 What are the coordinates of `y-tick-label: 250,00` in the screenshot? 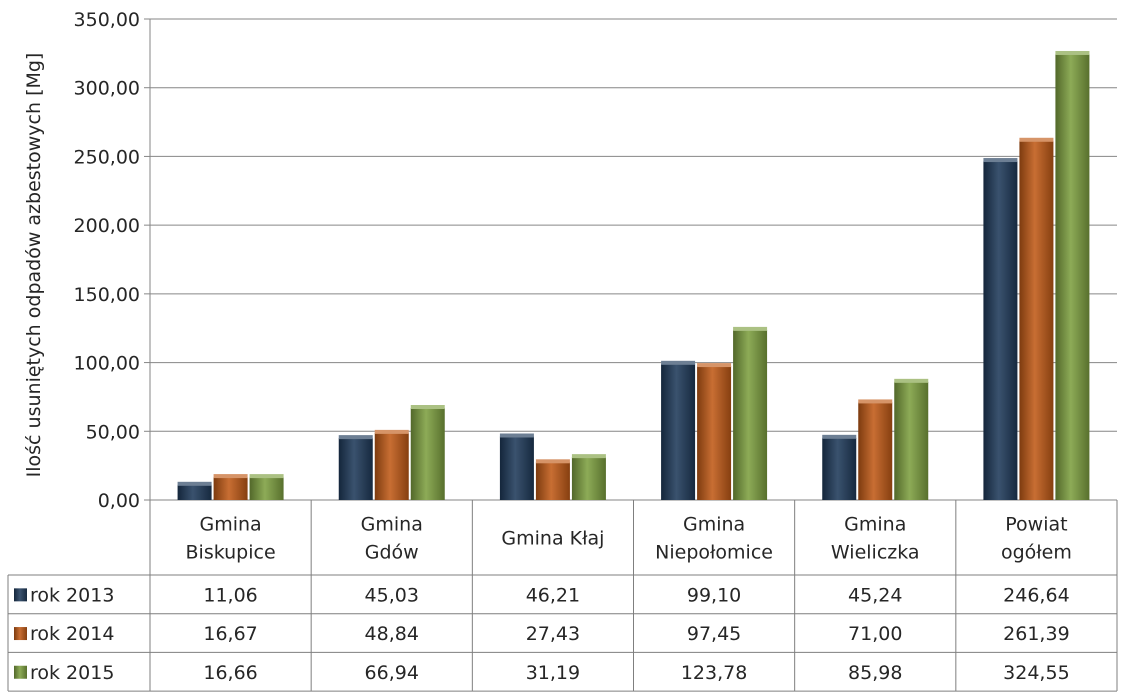 It's located at (107, 157).